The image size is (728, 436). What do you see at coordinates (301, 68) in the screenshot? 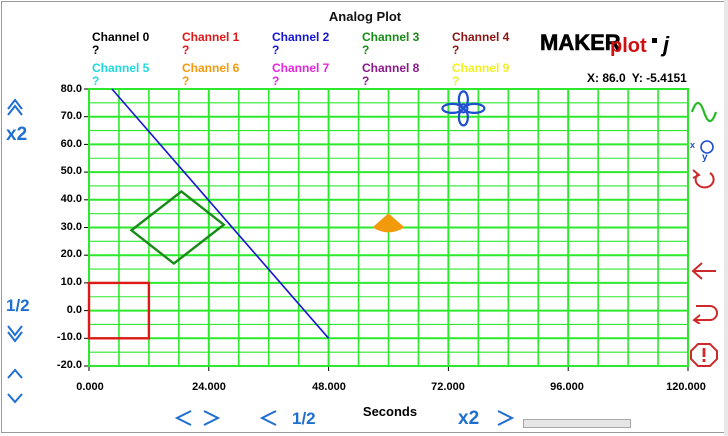
I see `channel-7-label: Channel 7` at bounding box center [301, 68].